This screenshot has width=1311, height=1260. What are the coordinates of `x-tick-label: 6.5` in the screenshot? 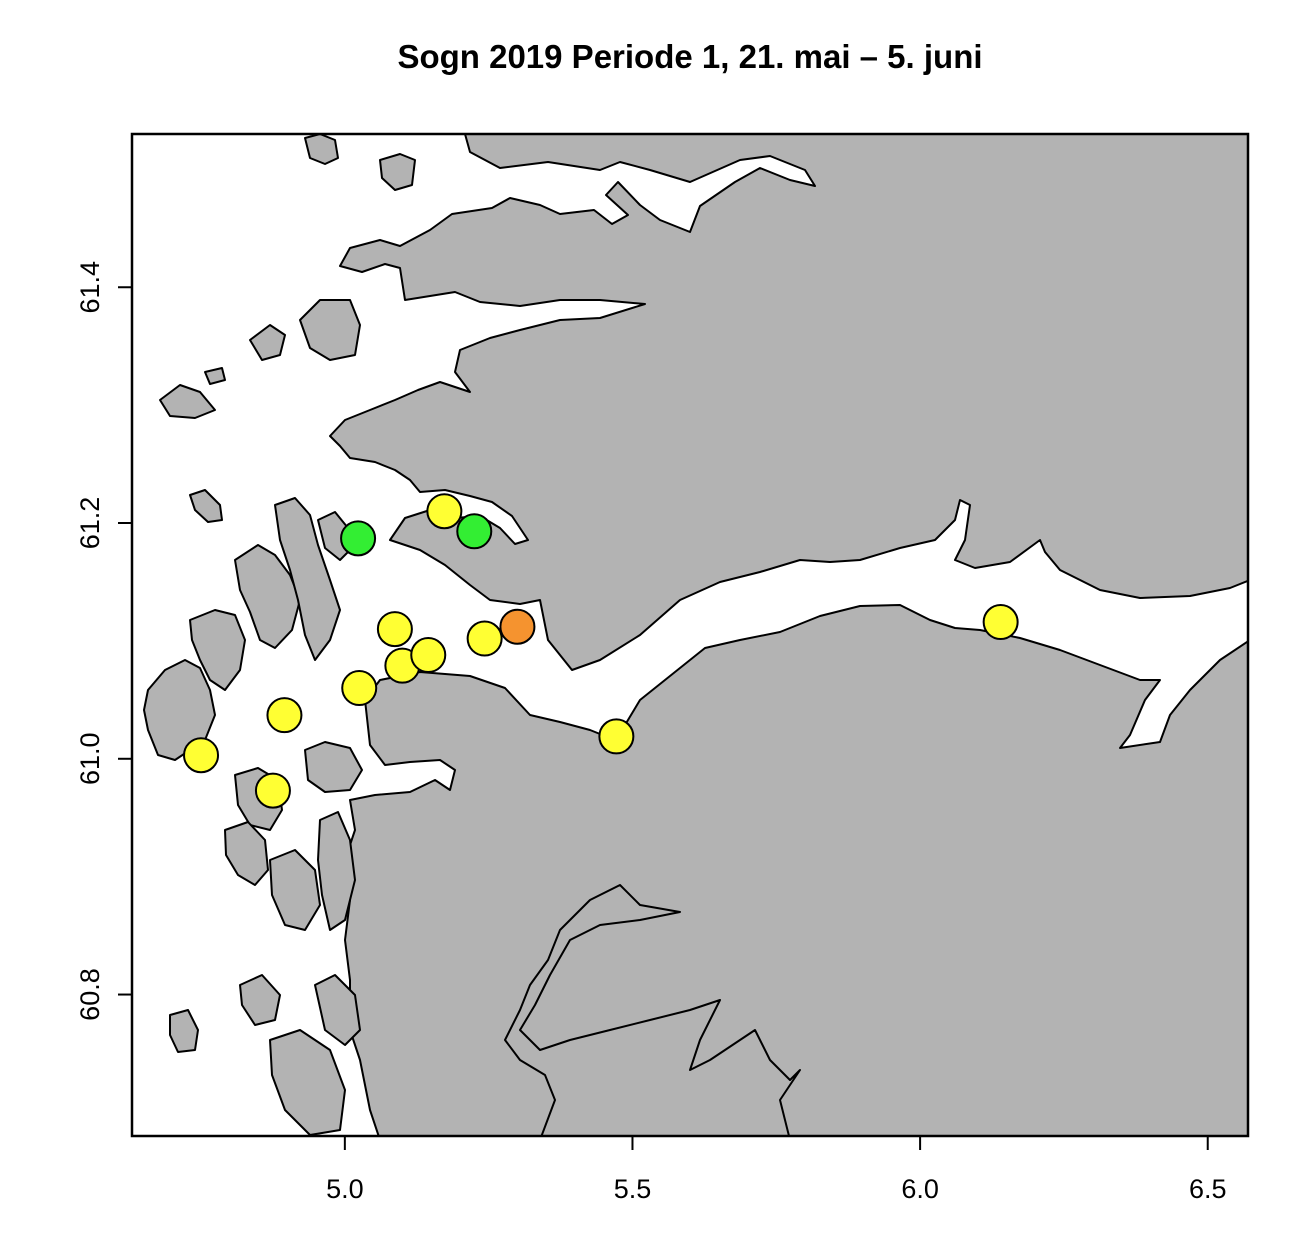 It's located at (1208, 1189).